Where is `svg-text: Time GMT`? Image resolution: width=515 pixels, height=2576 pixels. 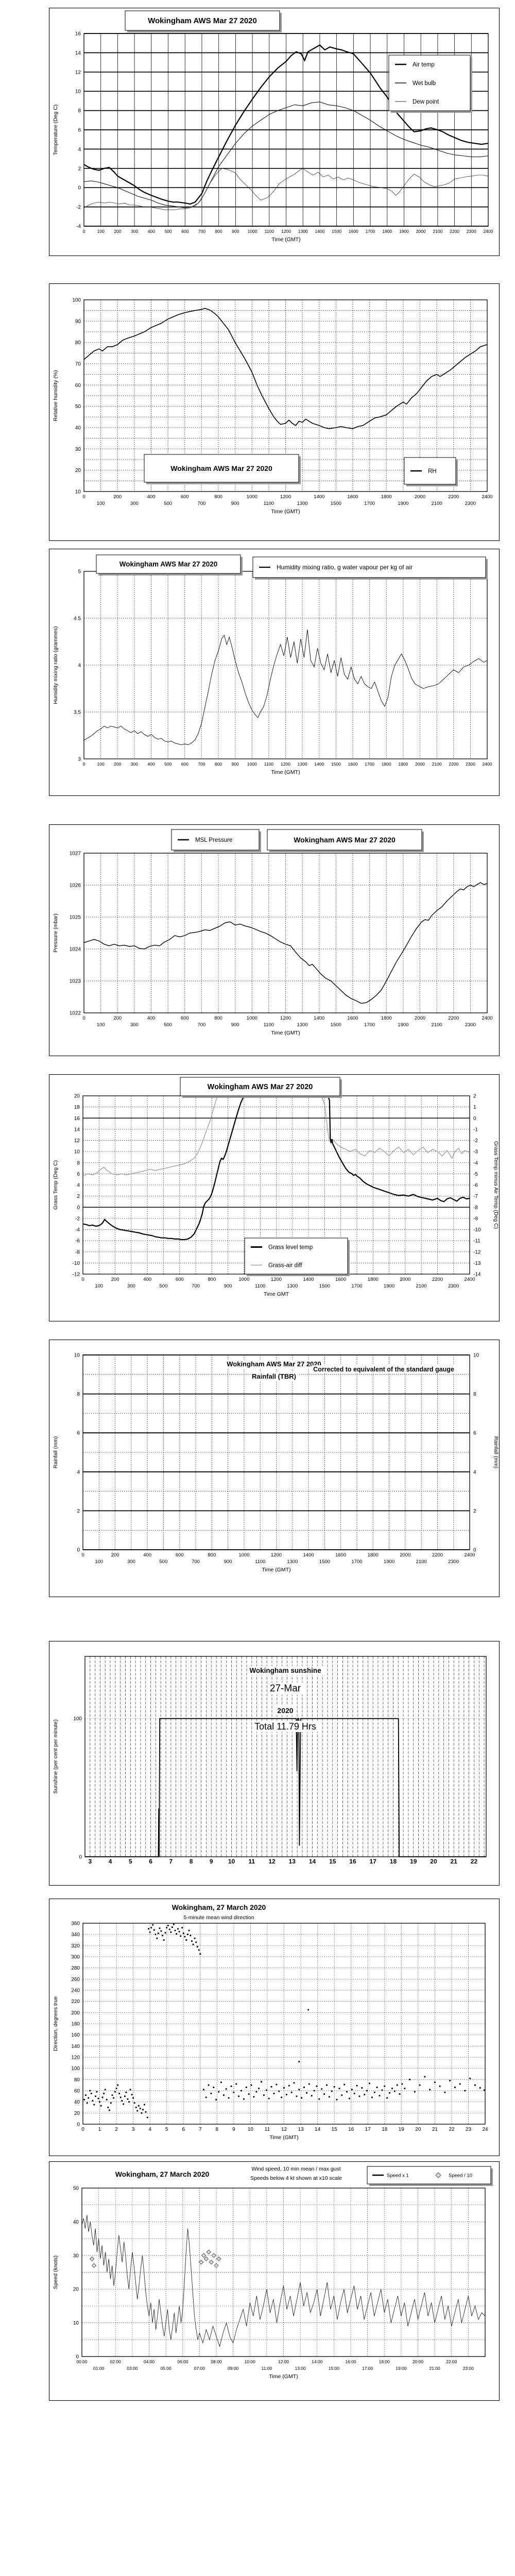
svg-text: Time GMT is located at coordinates (276, 1294).